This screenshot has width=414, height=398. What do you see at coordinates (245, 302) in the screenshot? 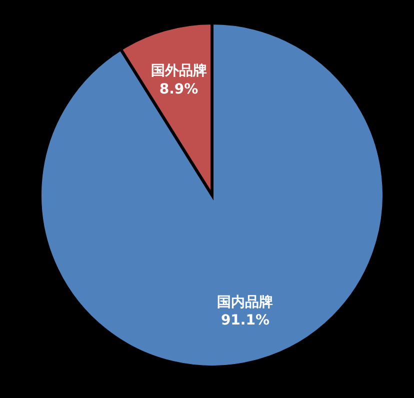
I see `slice-label: 国内品牌` at bounding box center [245, 302].